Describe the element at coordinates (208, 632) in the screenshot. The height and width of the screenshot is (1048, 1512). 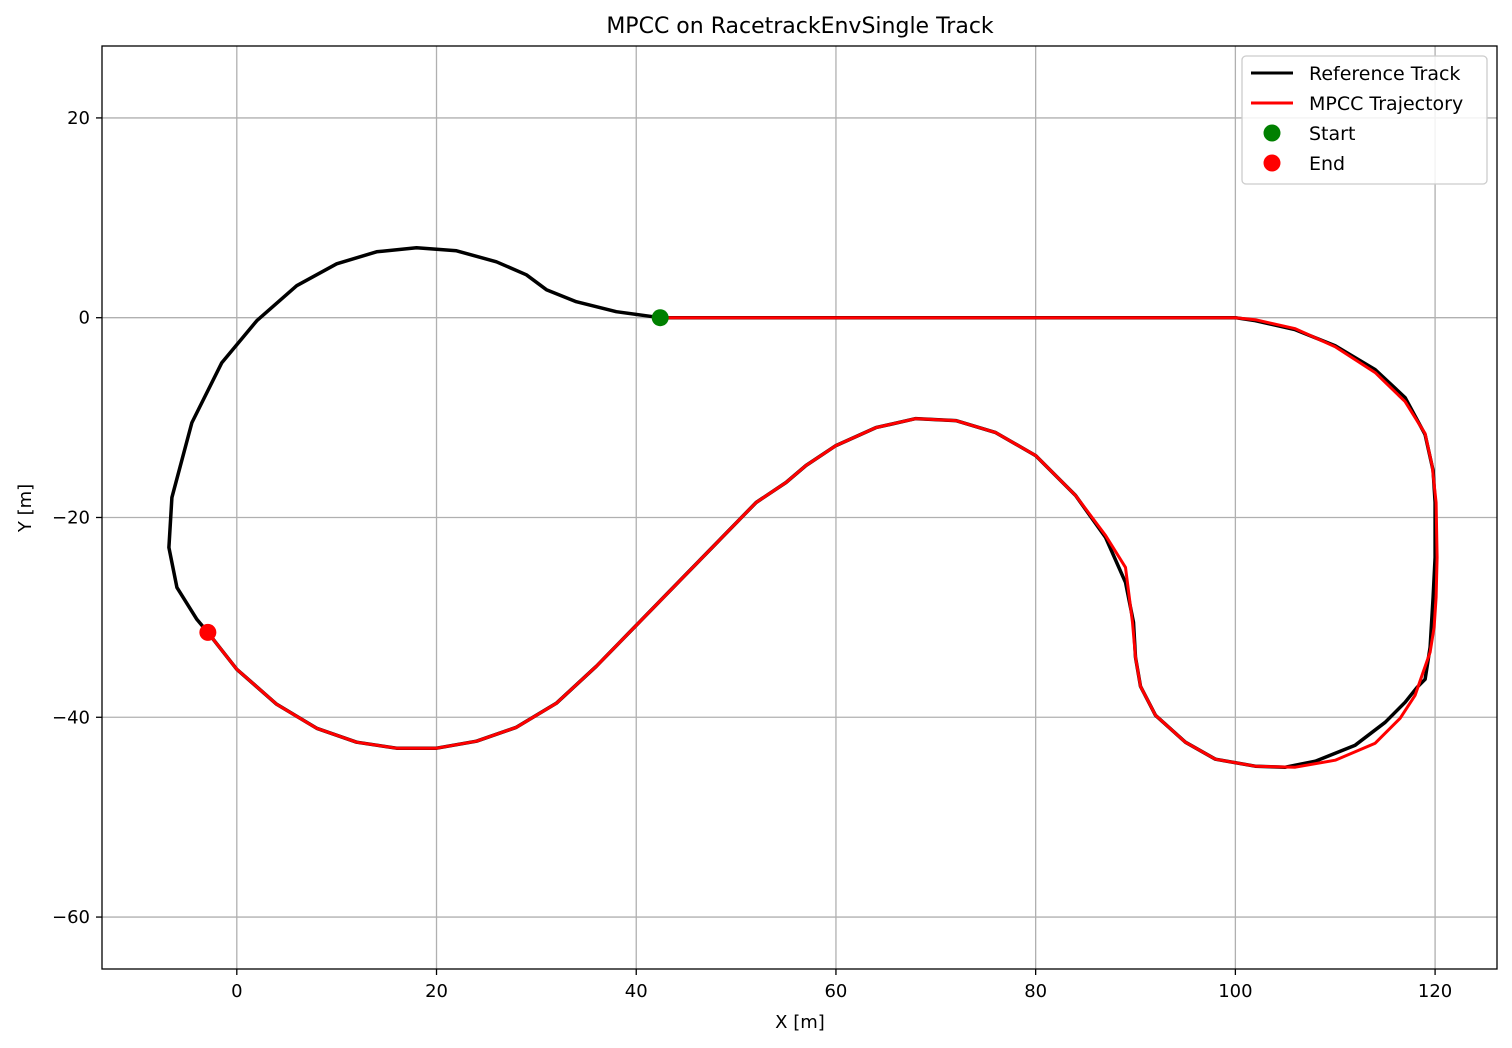
I see `end-marker` at that location.